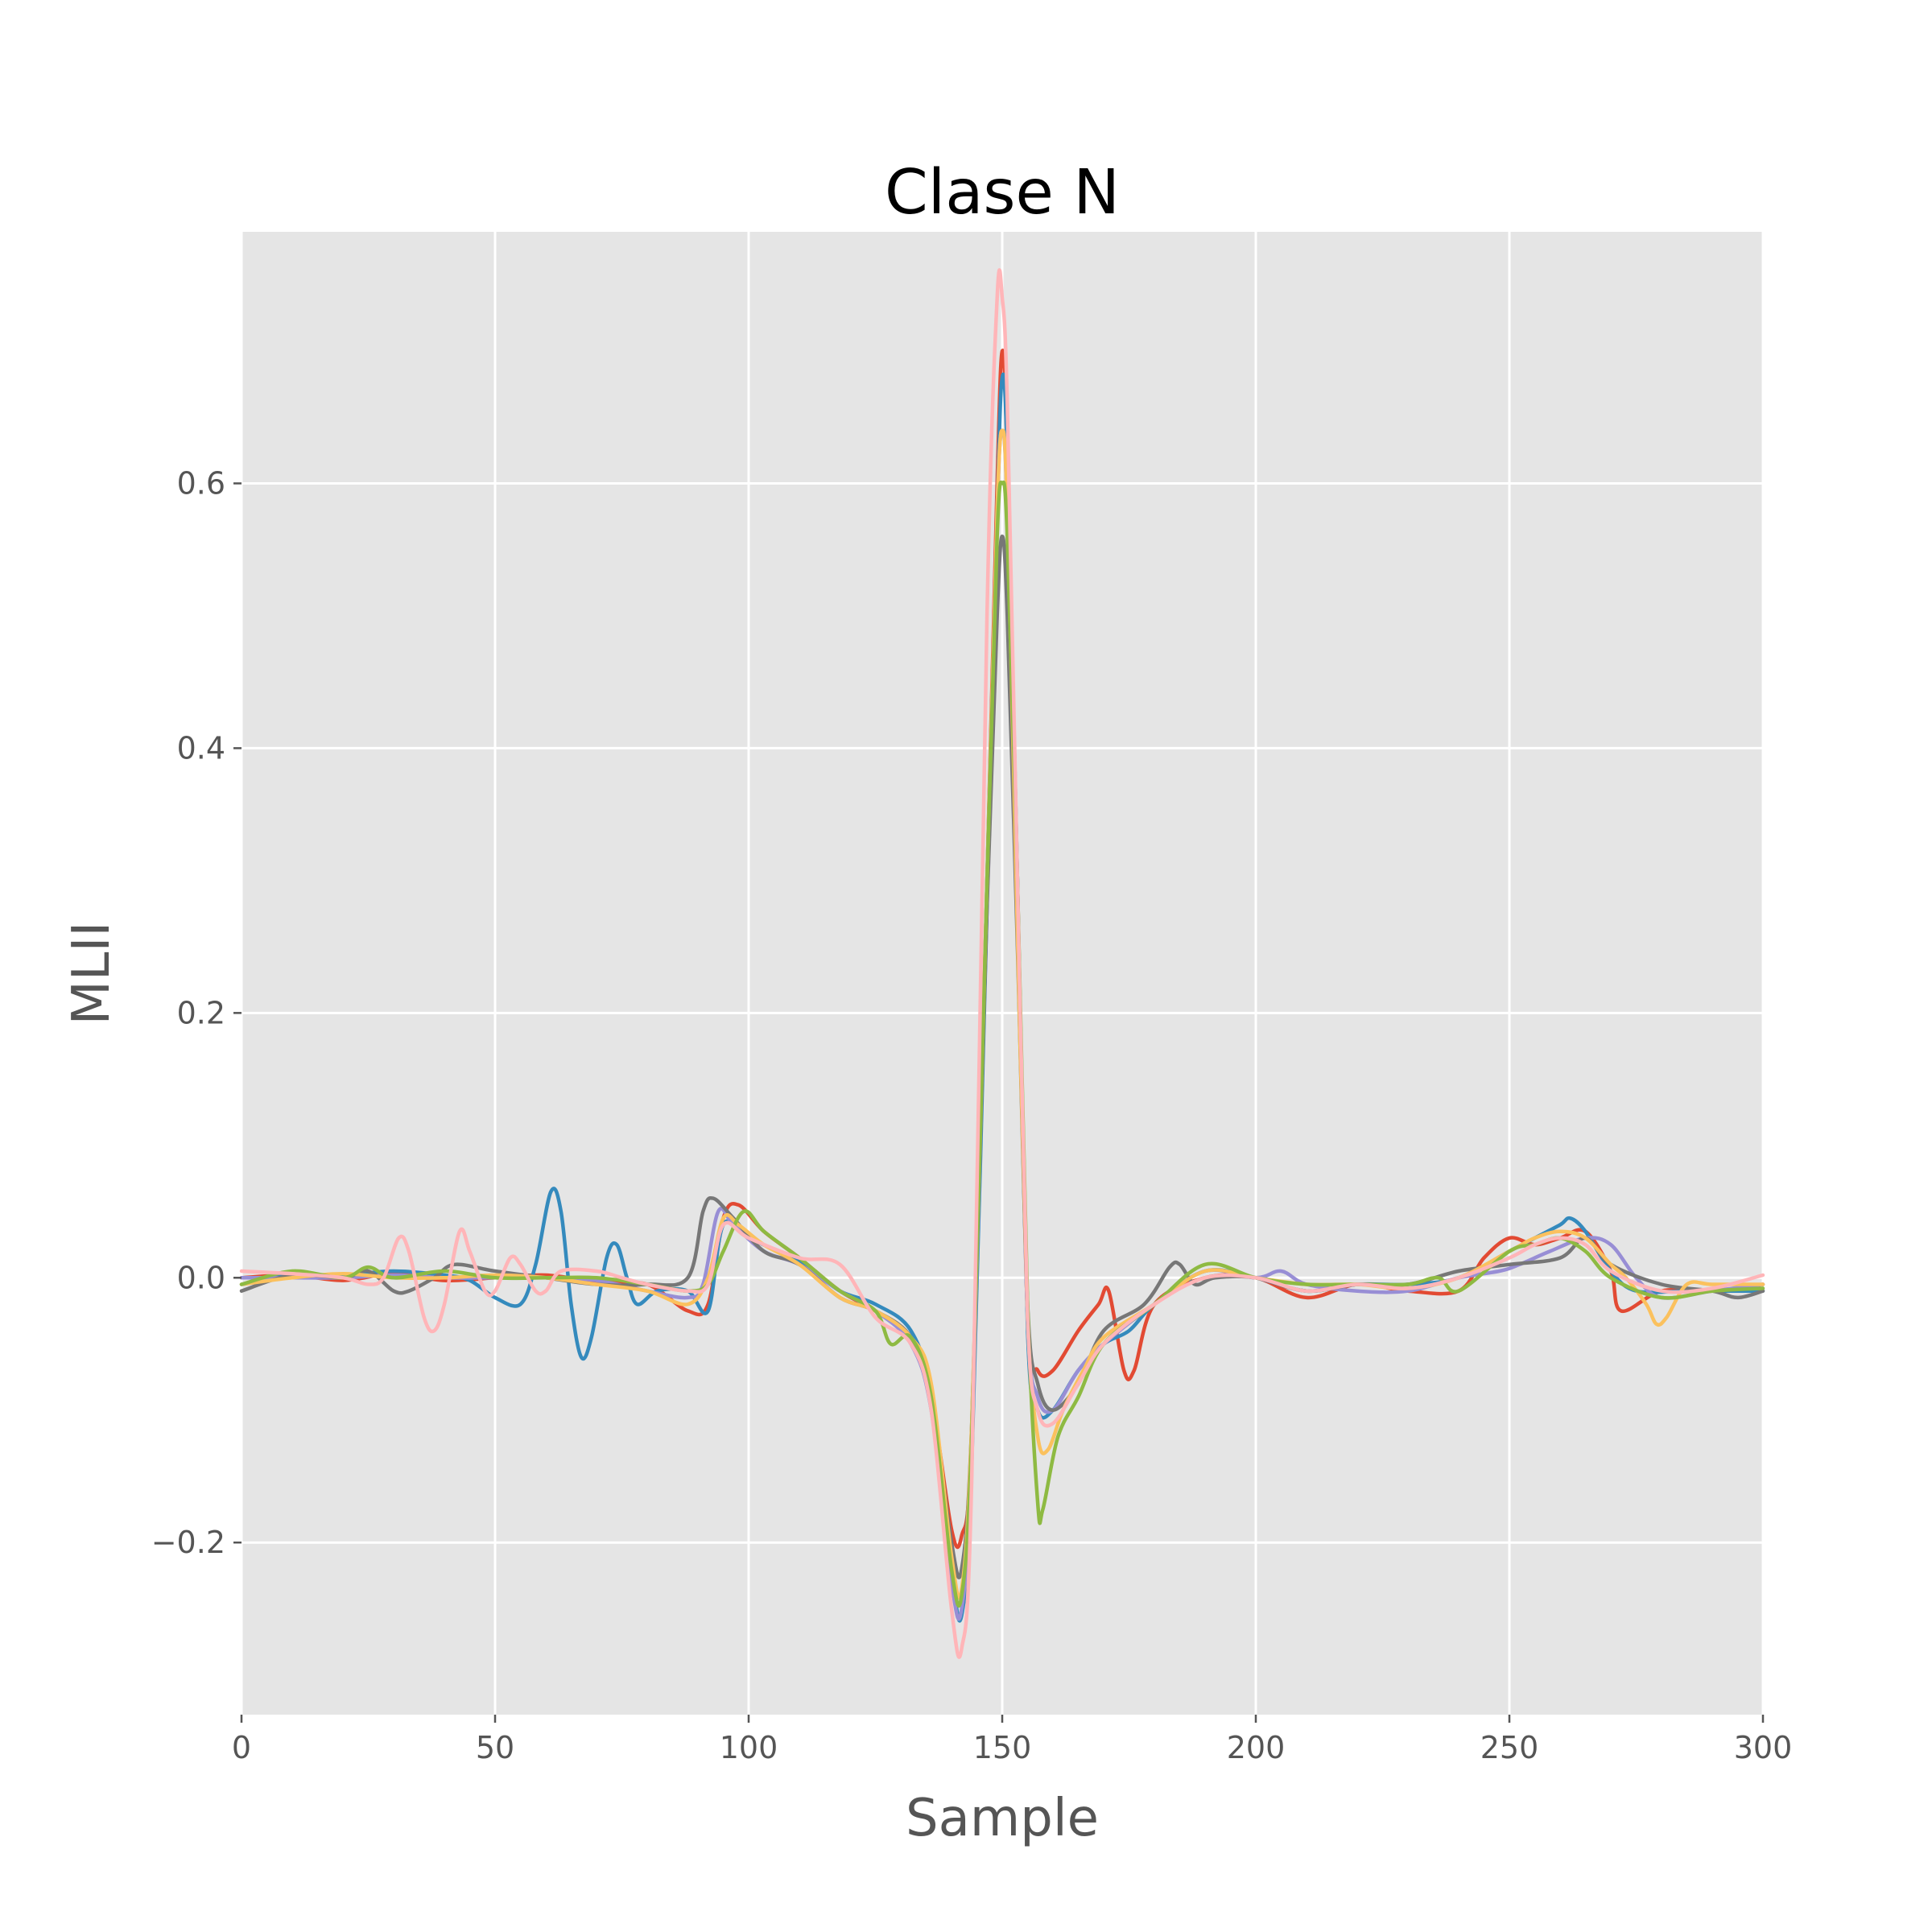  Describe the element at coordinates (749, 1747) in the screenshot. I see `x-tick-label: 100` at that location.